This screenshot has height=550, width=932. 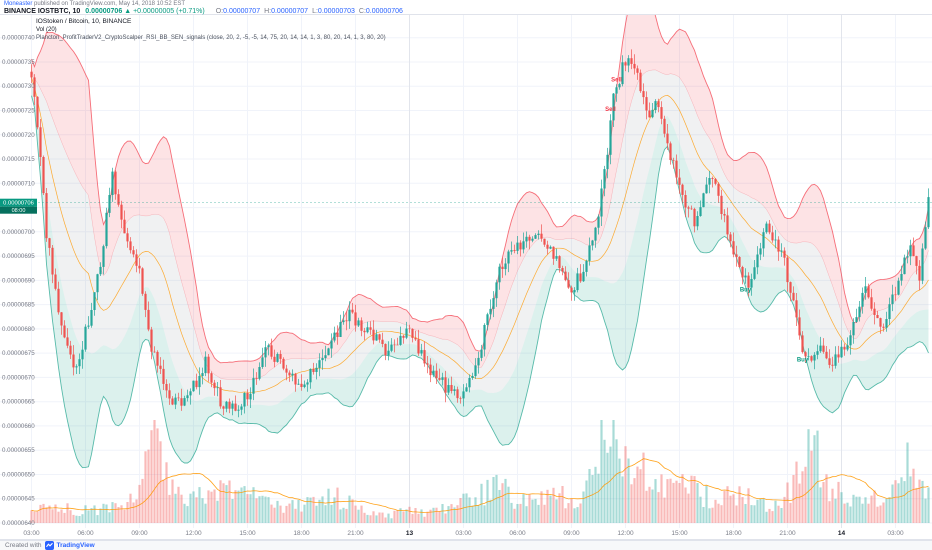 What do you see at coordinates (18, 329) in the screenshot?
I see `price-axis-label: 0.00000680` at bounding box center [18, 329].